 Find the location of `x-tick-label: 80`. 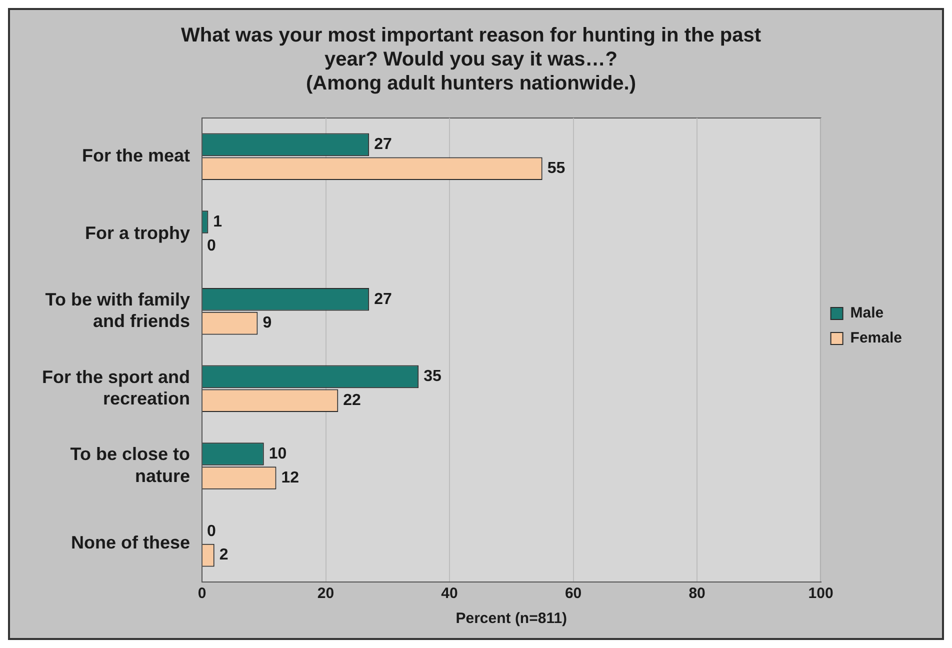

x-tick-label: 80 is located at coordinates (697, 593).